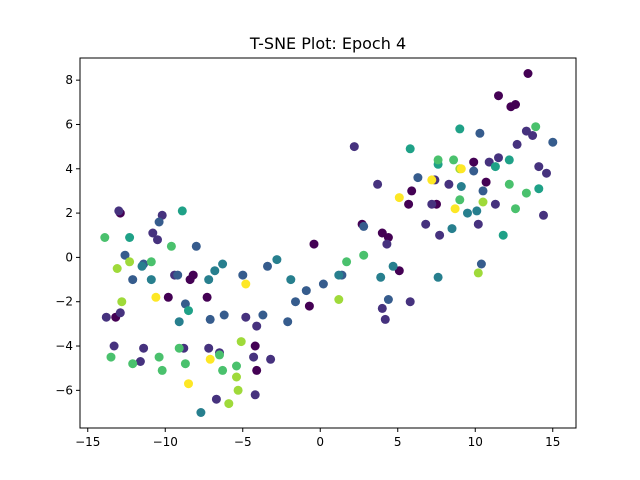 This screenshot has height=480, width=640. What do you see at coordinates (67, 235) in the screenshot?
I see `y-axis: −6 −4 −2 0 2 4 6 8` at bounding box center [67, 235].